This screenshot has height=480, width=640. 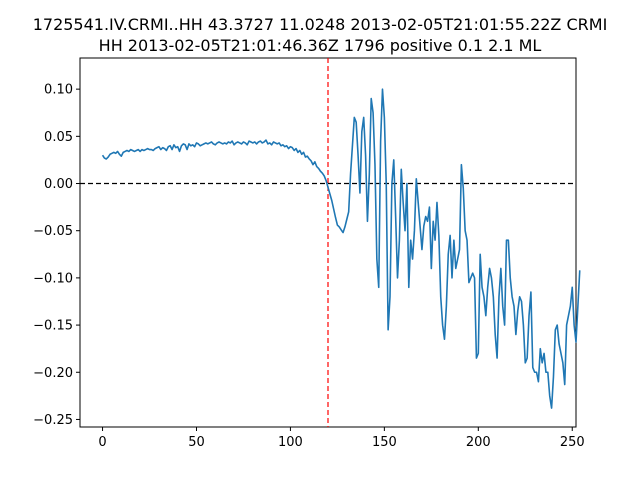 I want to click on x-axis-ticks: 0 50 100 150 200 250, so click(x=341, y=438).